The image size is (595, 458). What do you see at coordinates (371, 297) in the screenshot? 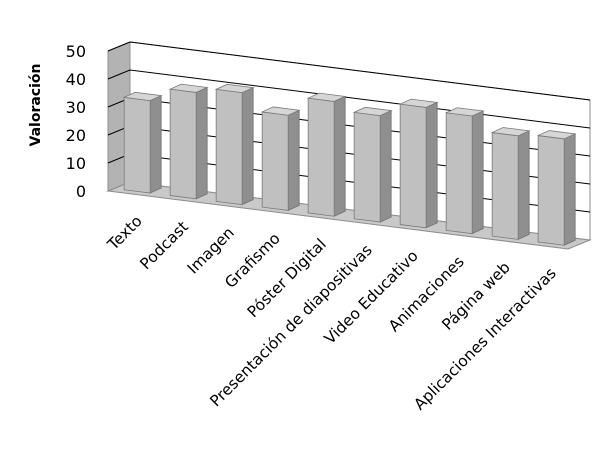
I see `x-tick-label: Video Educativo` at bounding box center [371, 297].